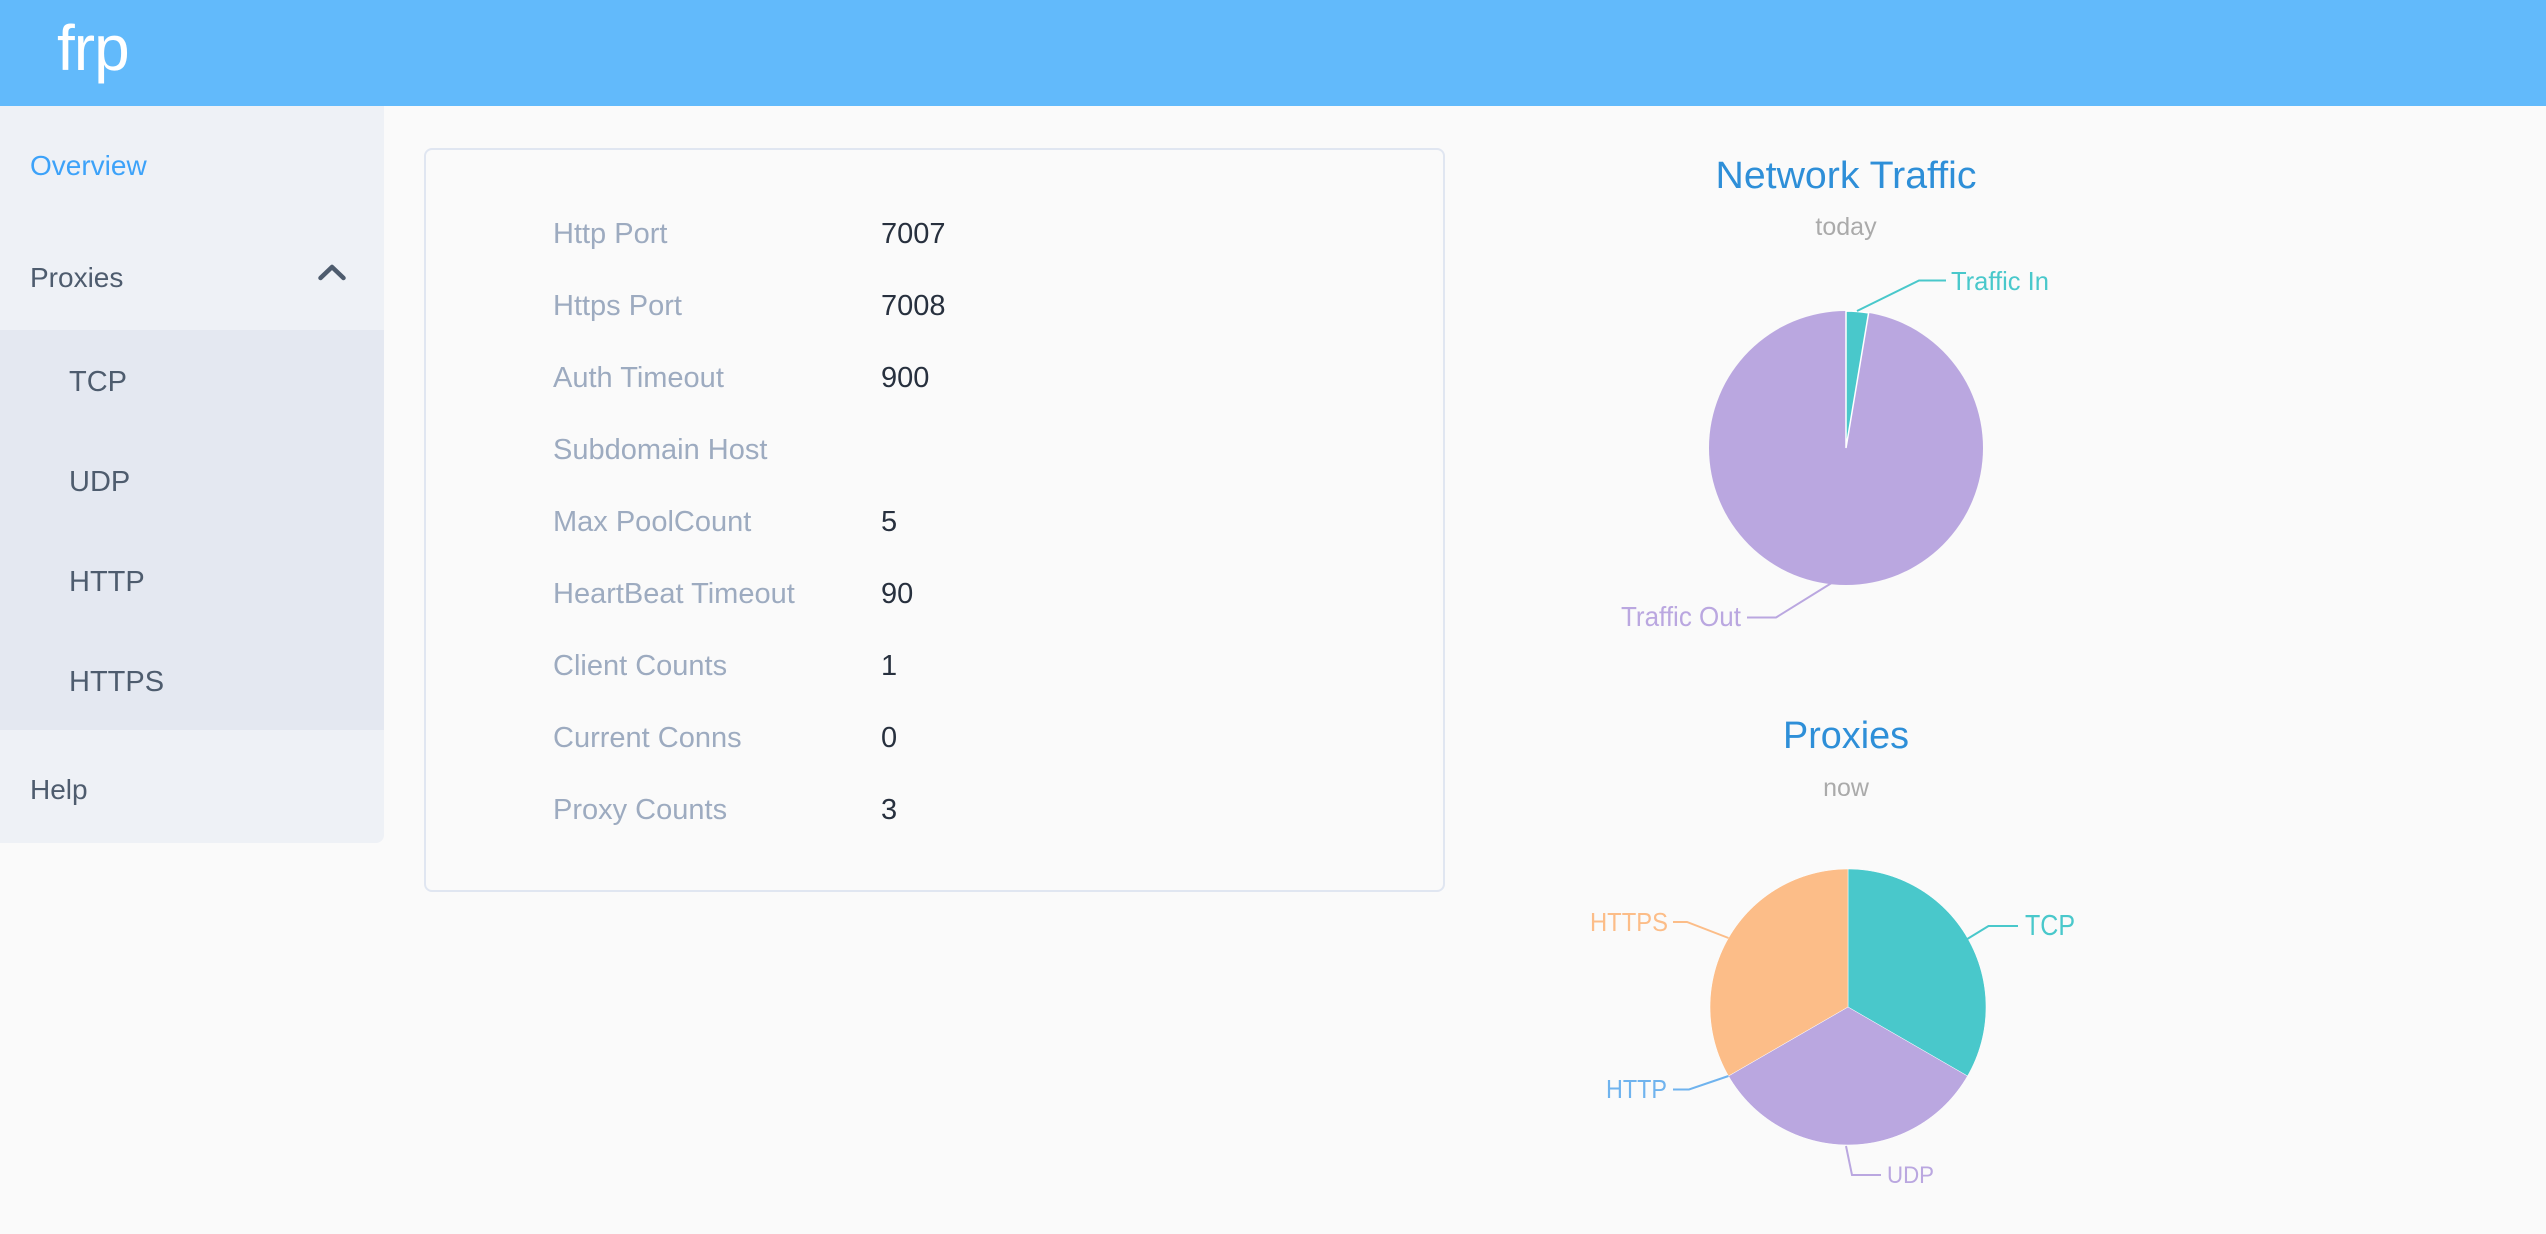 The height and width of the screenshot is (1234, 2546). I want to click on svg-text: Traffic In, so click(2000, 281).